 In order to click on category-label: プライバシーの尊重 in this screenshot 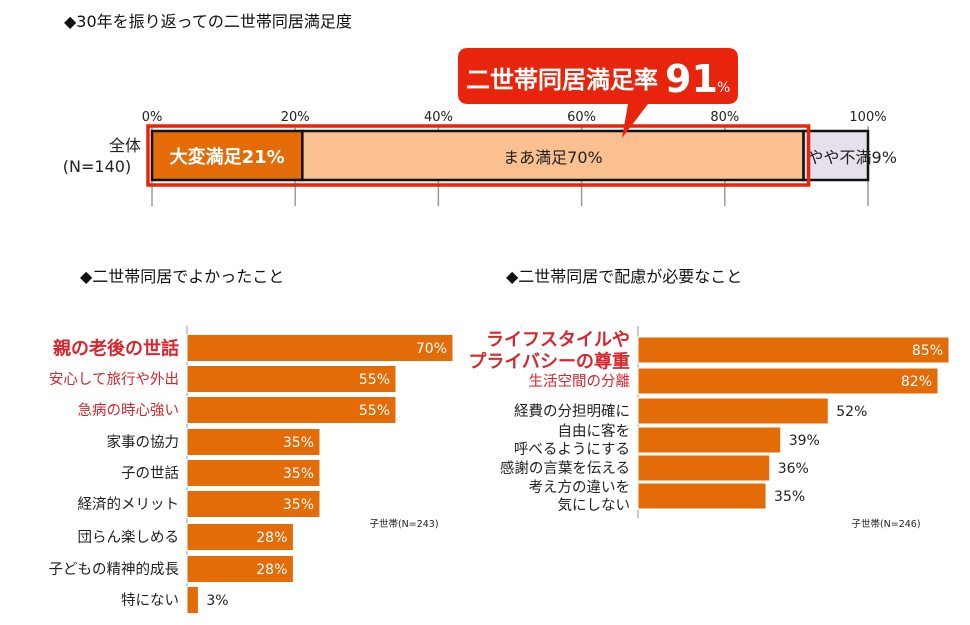, I will do `click(549, 361)`.